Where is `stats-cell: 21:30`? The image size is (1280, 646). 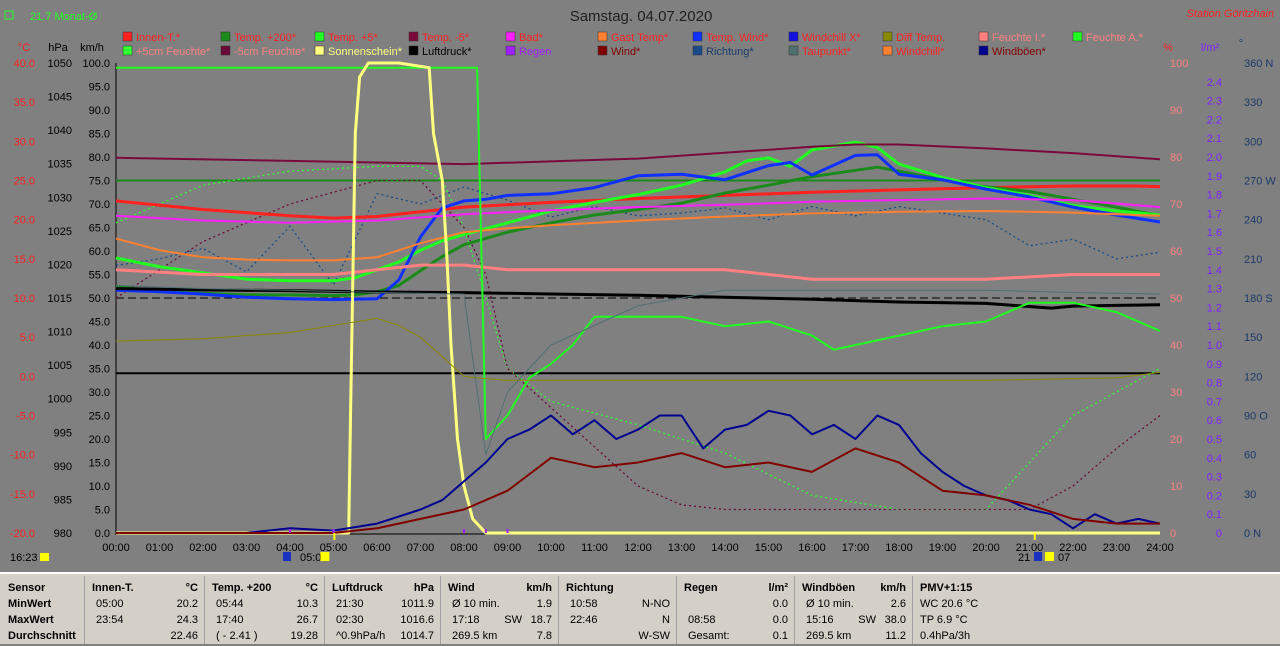 stats-cell: 21:30 is located at coordinates (350, 604).